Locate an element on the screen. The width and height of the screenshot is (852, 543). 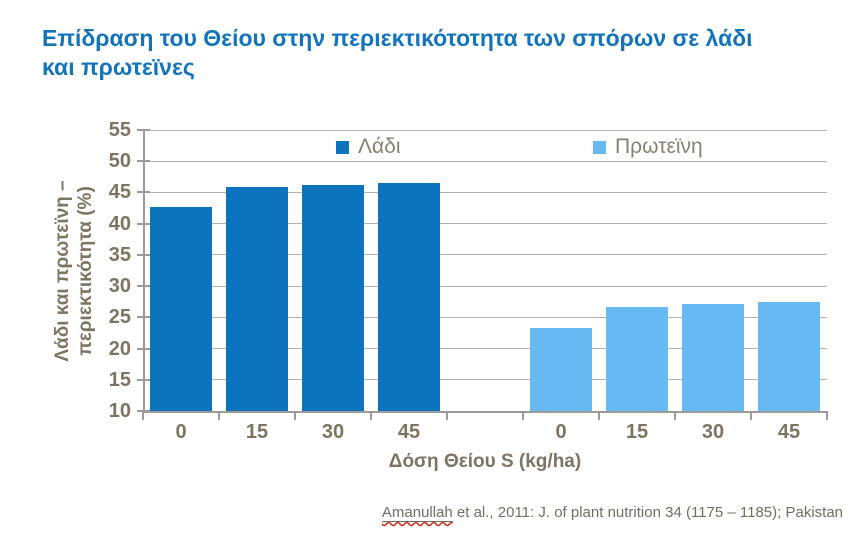
bar-Πρωτεϊνη-45 is located at coordinates (789, 356).